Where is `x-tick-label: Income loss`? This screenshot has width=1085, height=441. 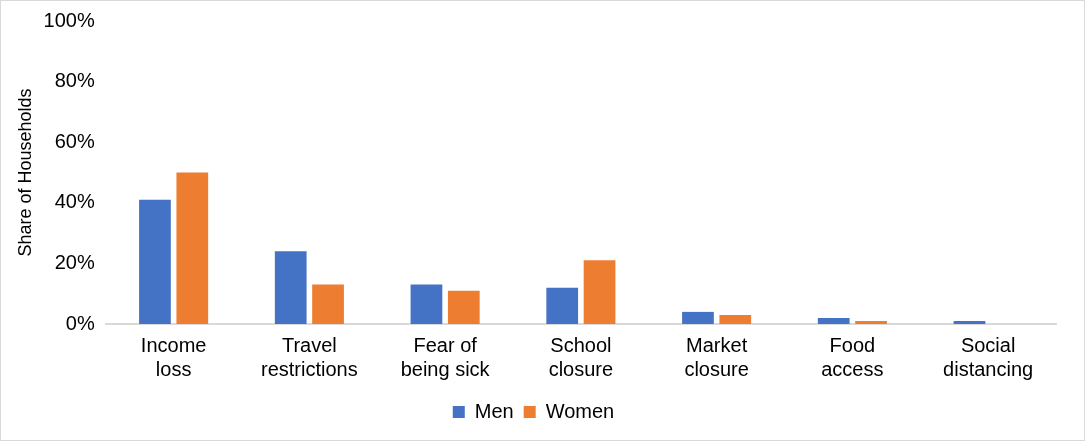 x-tick-label: Income loss is located at coordinates (173, 356).